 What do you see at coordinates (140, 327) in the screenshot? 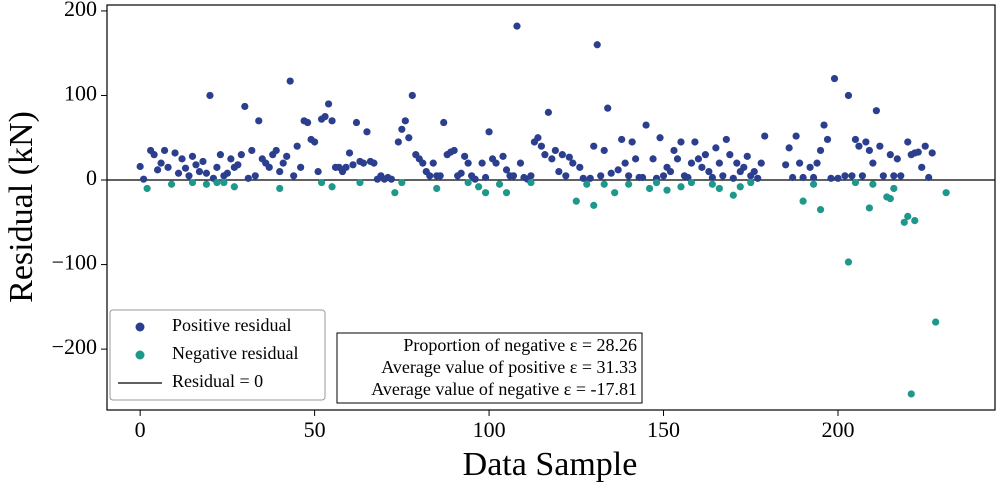
I see `legend-marker` at bounding box center [140, 327].